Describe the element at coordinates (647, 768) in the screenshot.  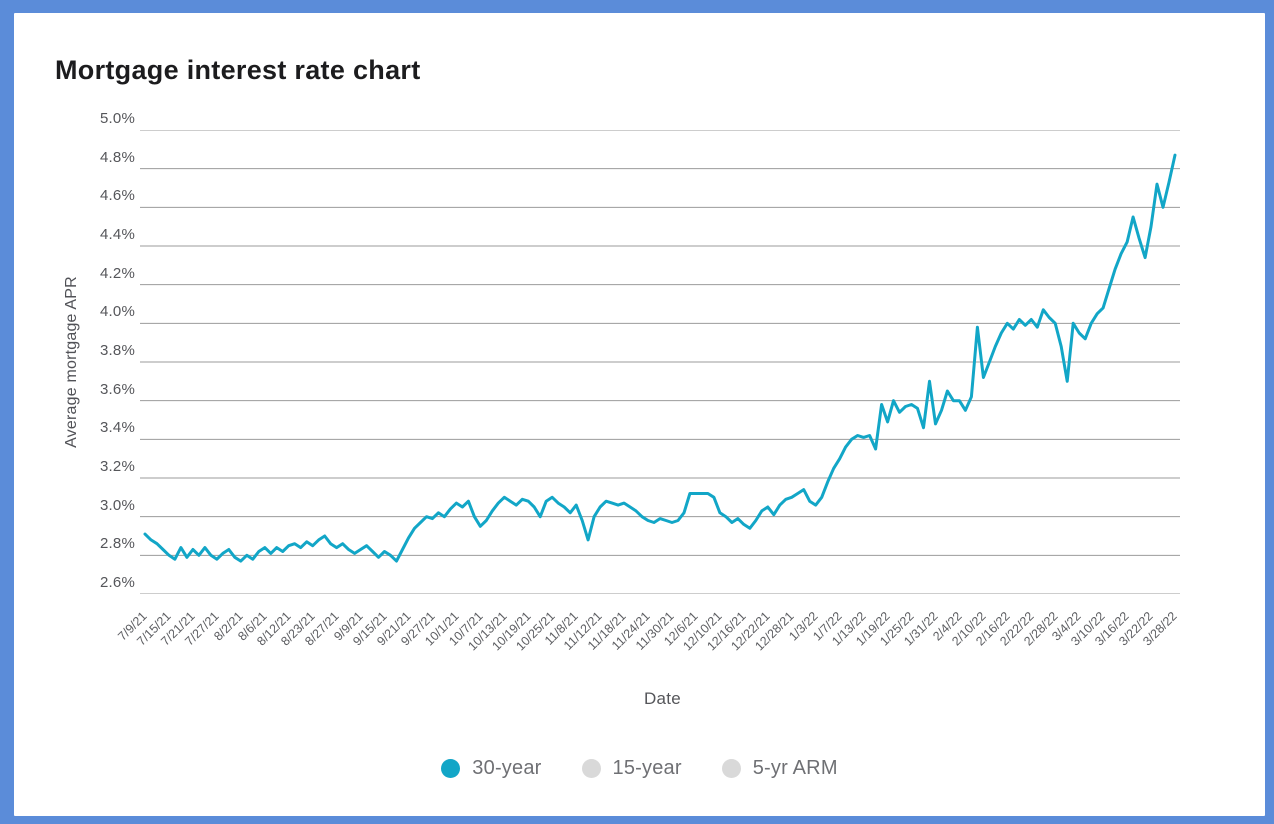
I see `legend-label: 15-year` at that location.